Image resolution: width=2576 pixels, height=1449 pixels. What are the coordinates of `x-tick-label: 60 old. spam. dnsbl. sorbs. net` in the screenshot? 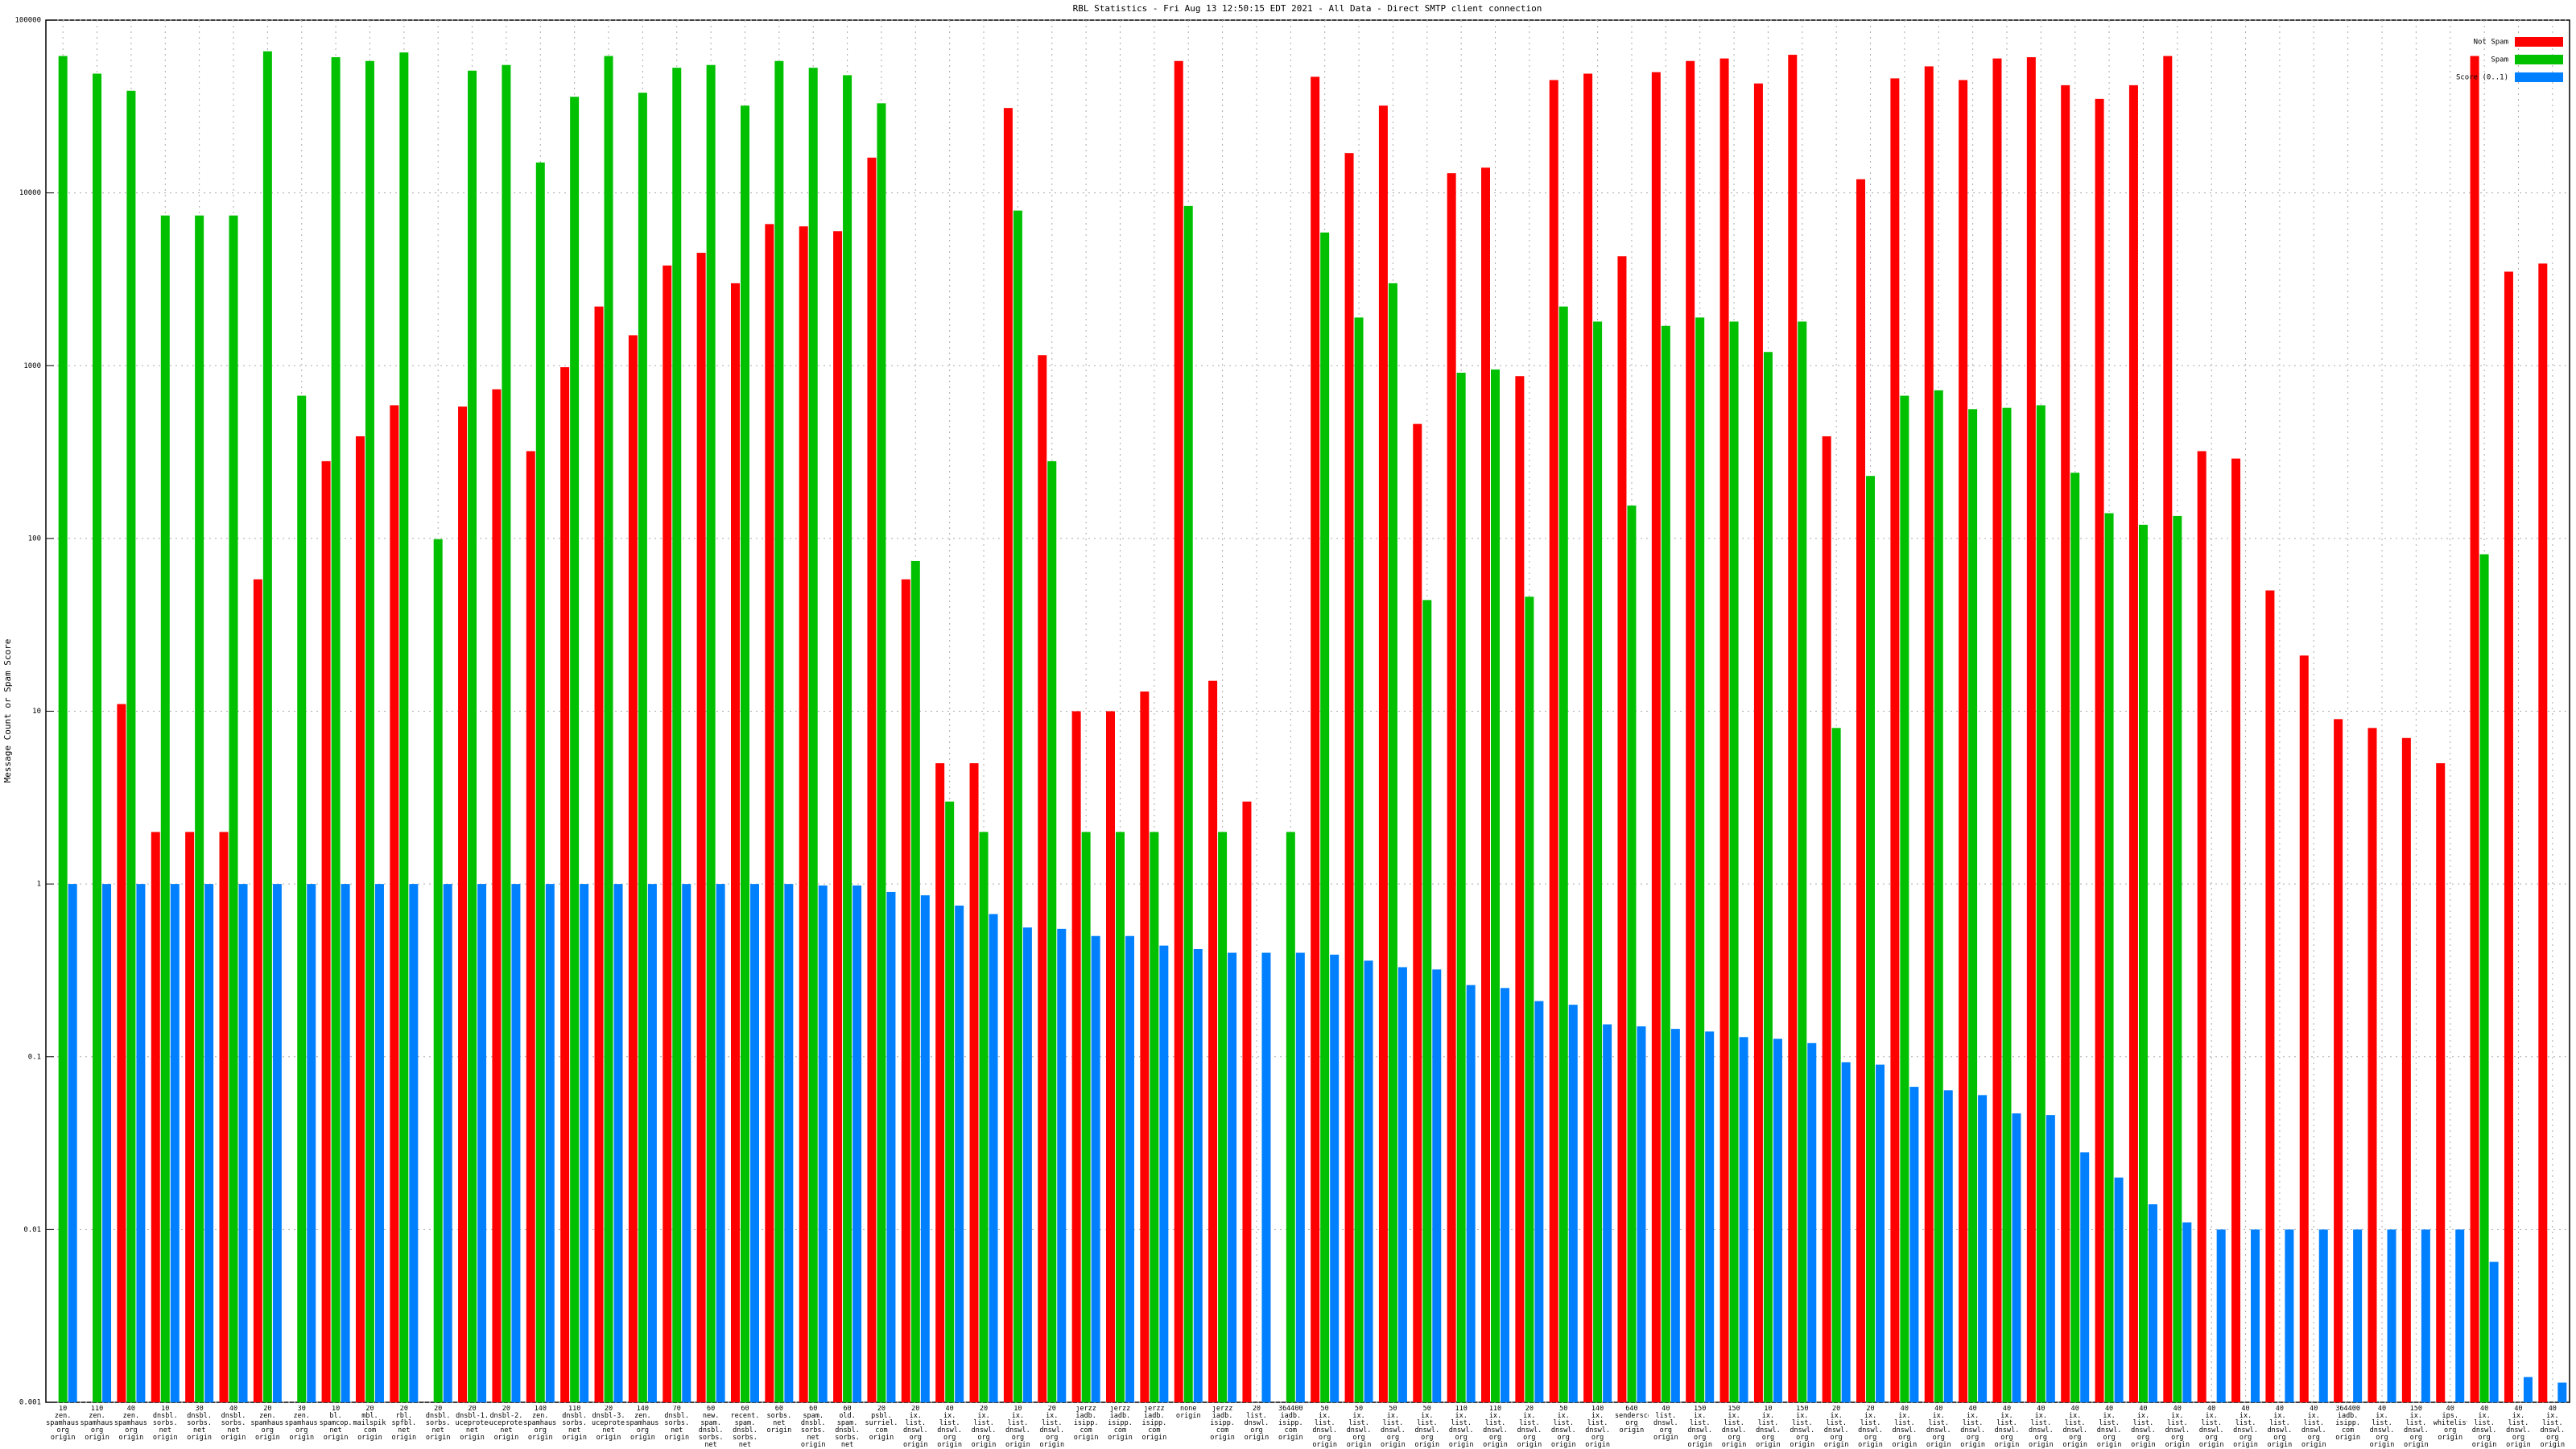 It's located at (847, 1427).